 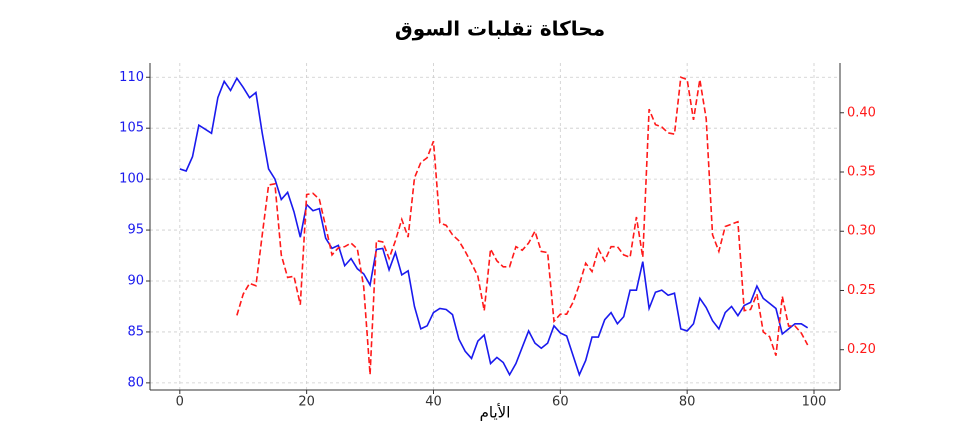 I want to click on y2-tick-label: 0.40, so click(x=861, y=112).